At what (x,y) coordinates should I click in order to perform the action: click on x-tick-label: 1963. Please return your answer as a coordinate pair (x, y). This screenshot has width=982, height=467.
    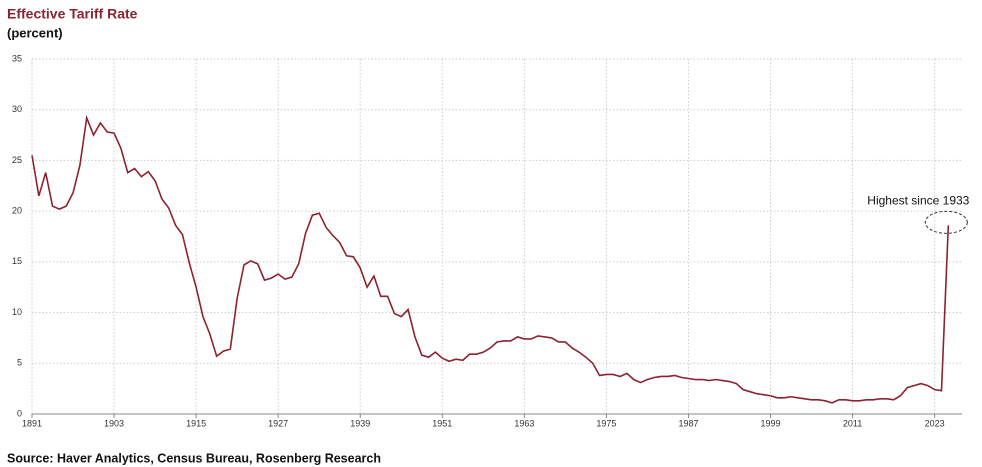
    Looking at the image, I should click on (524, 423).